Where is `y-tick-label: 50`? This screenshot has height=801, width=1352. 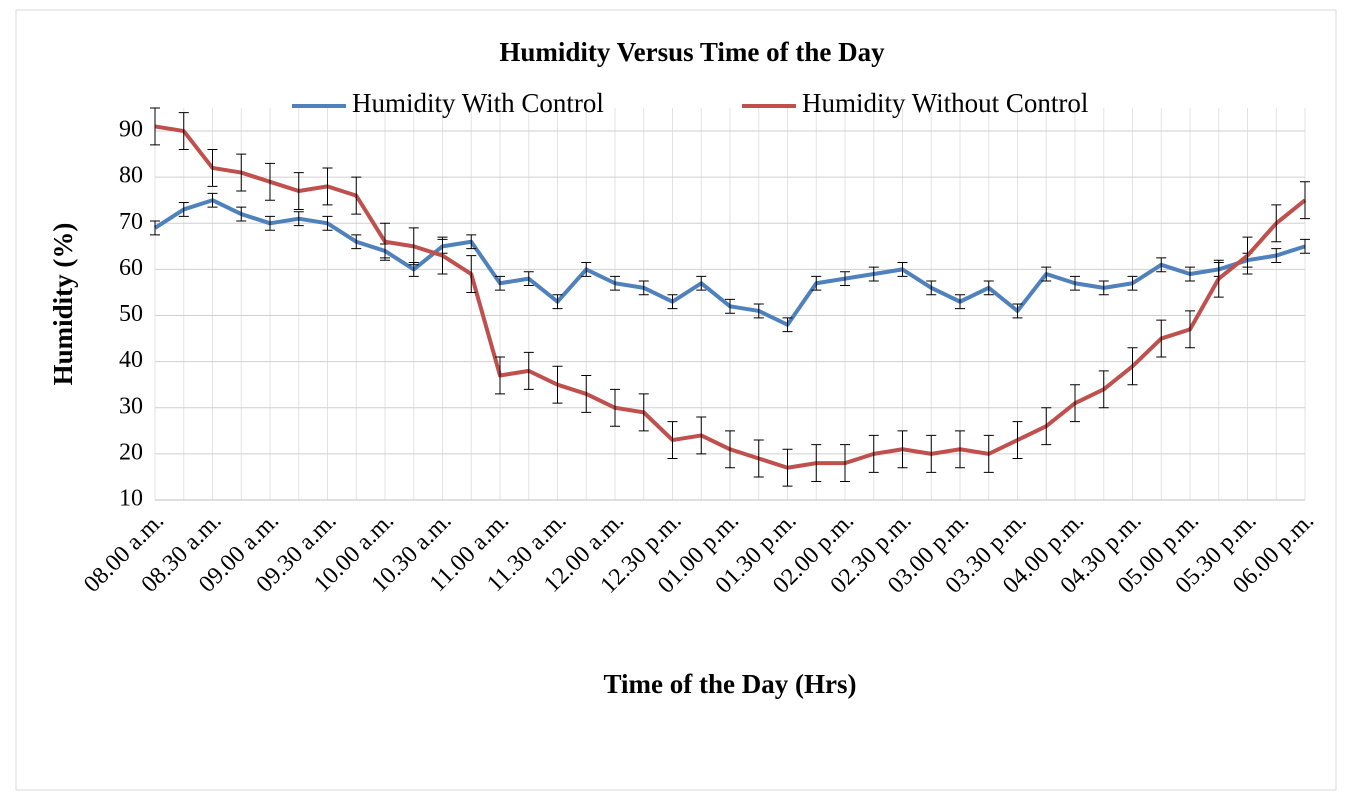
y-tick-label: 50 is located at coordinates (131, 314).